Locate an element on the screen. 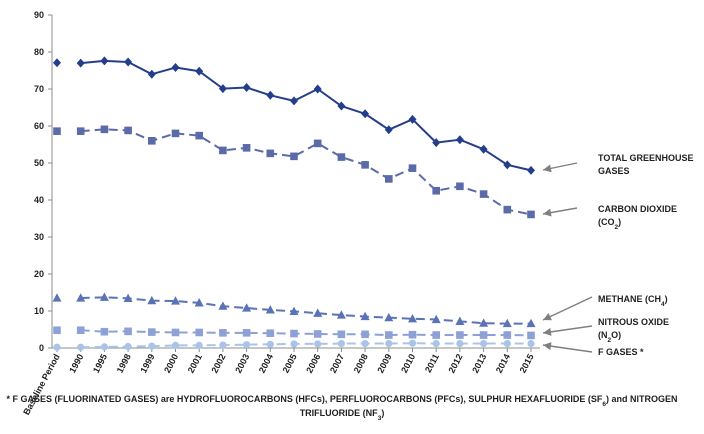  x-tick-label: 2003 is located at coordinates (242, 363).